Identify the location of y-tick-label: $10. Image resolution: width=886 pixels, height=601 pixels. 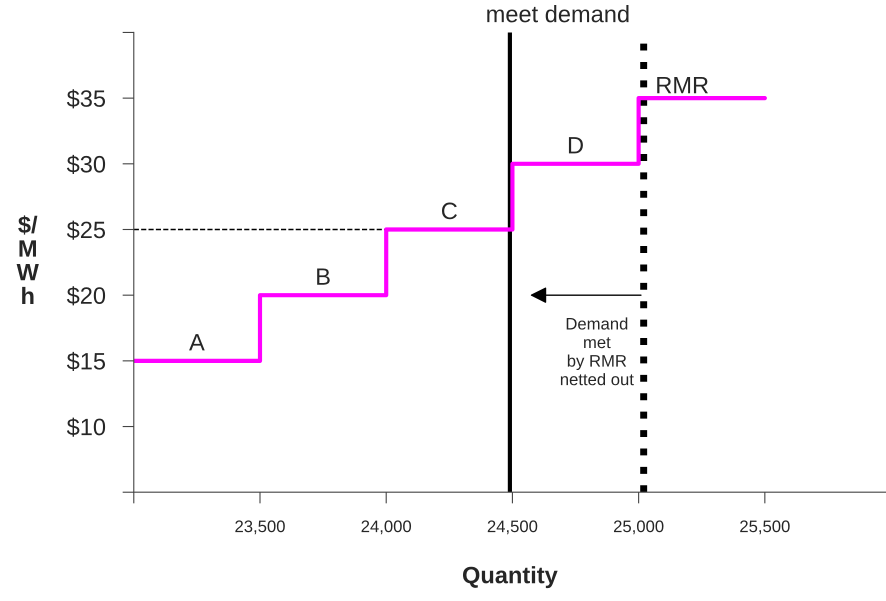
(86, 427).